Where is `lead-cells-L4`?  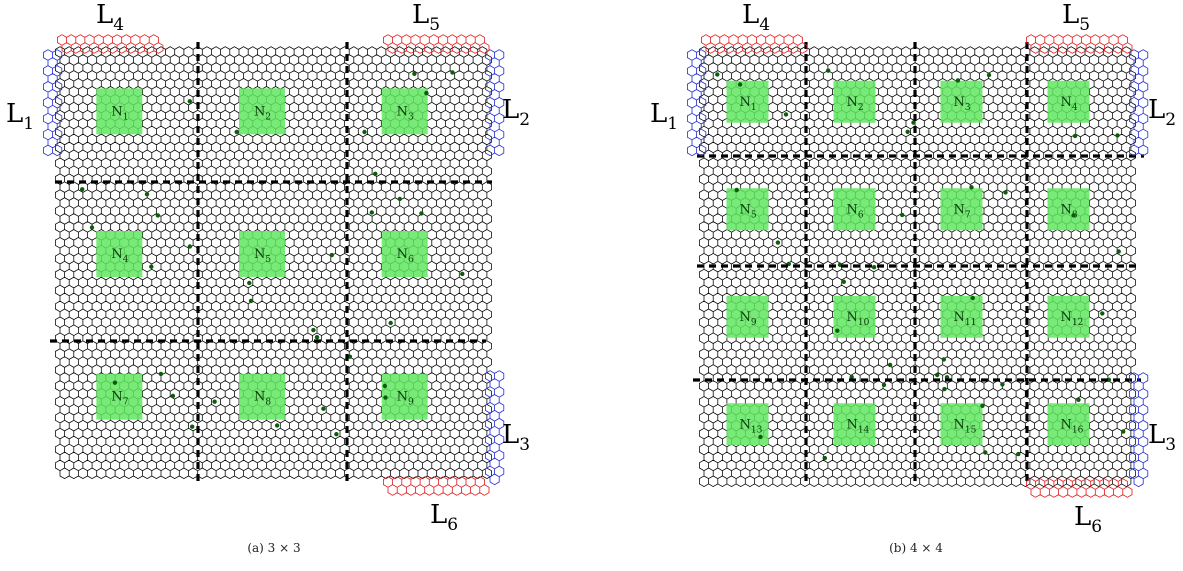
lead-cells-L4 is located at coordinates (754, 44).